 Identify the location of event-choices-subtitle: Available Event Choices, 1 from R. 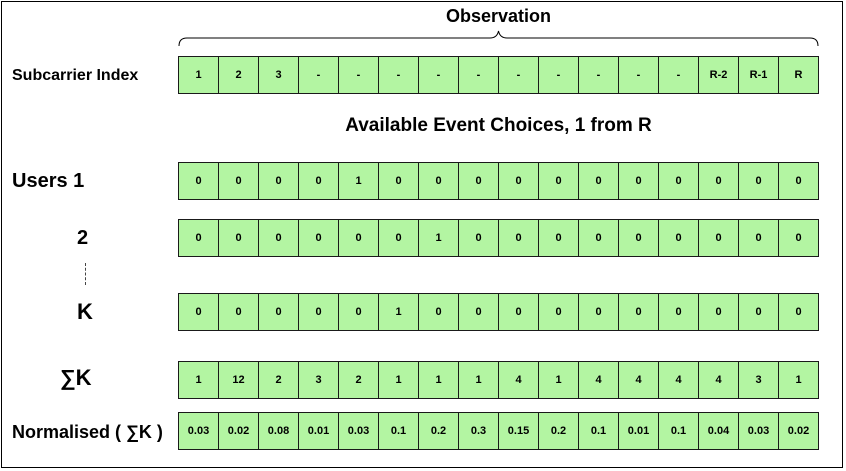
(498, 125).